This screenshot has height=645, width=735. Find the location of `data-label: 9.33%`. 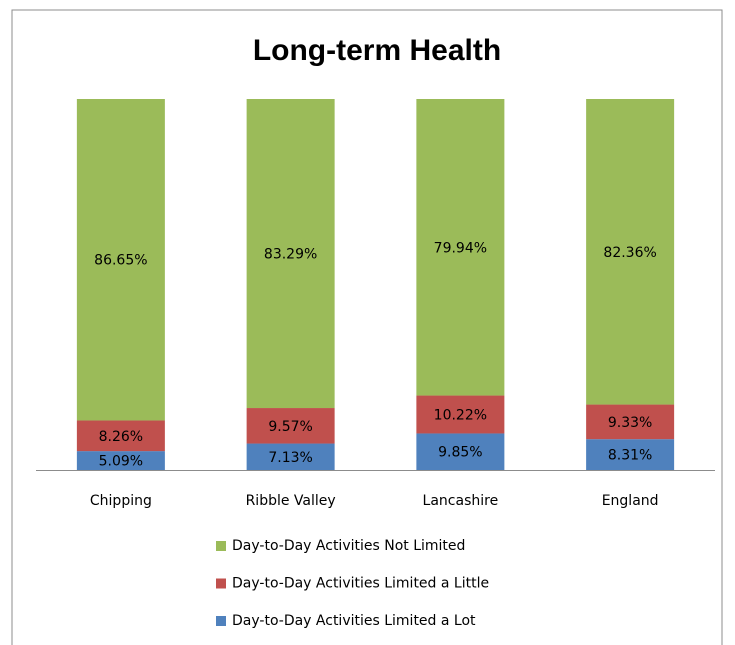

data-label: 9.33% is located at coordinates (630, 423).